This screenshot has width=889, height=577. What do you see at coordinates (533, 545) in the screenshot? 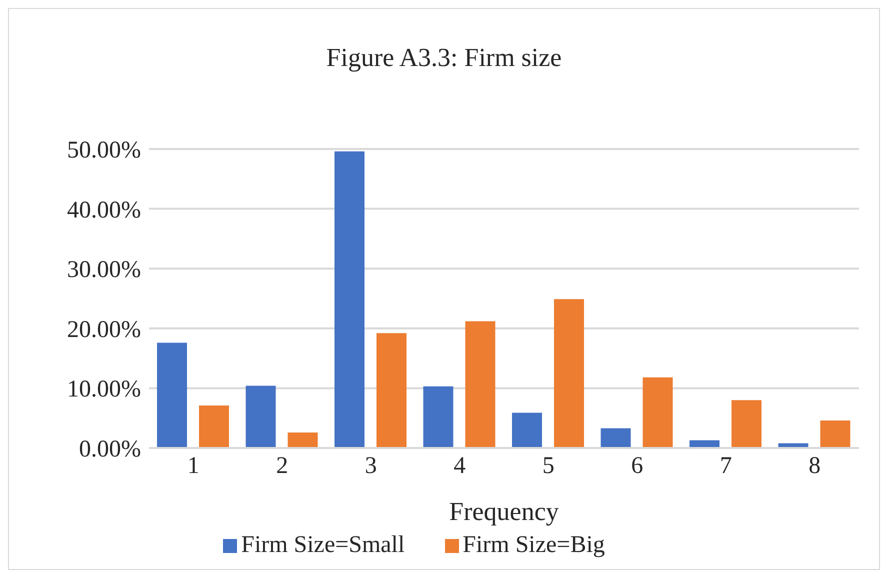
I see `legend-label: Firm Size=Big` at bounding box center [533, 545].